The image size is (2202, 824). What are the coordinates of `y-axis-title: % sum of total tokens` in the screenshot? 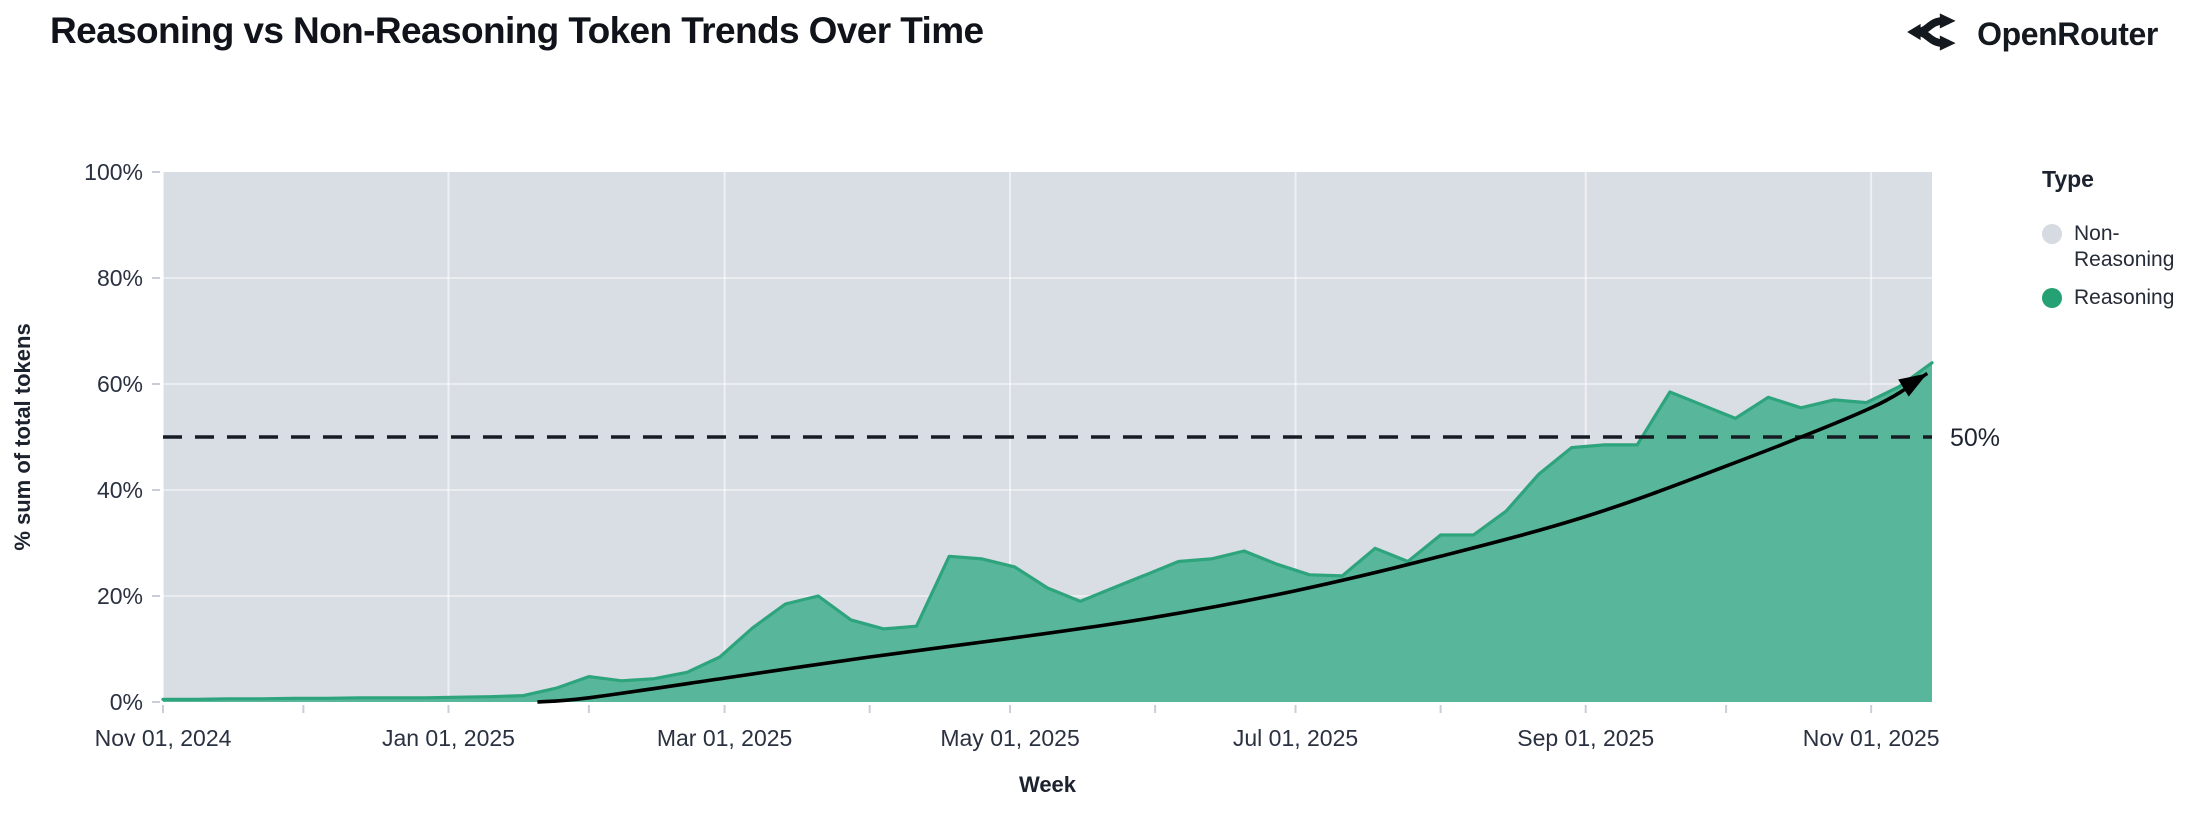 It's located at (22, 436).